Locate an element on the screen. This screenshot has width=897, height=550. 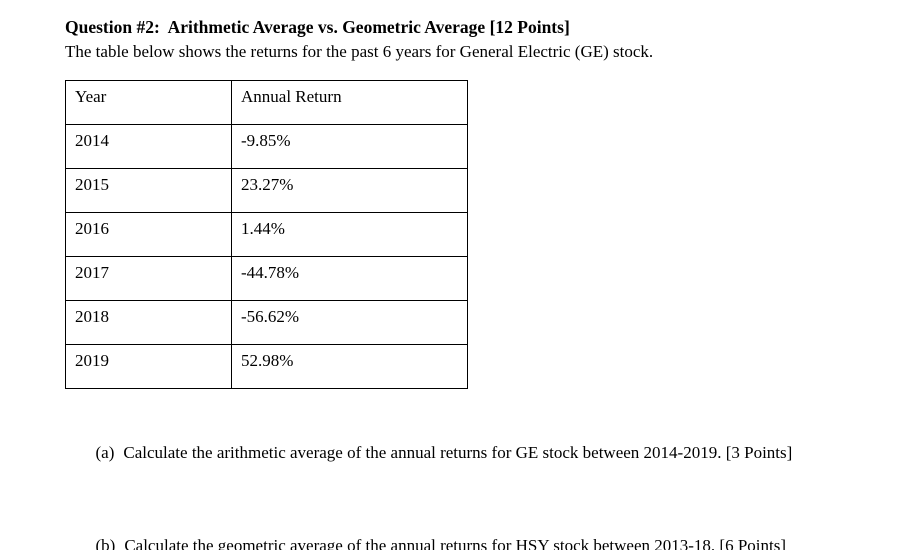
return-cell: -44.78% is located at coordinates (349, 278).